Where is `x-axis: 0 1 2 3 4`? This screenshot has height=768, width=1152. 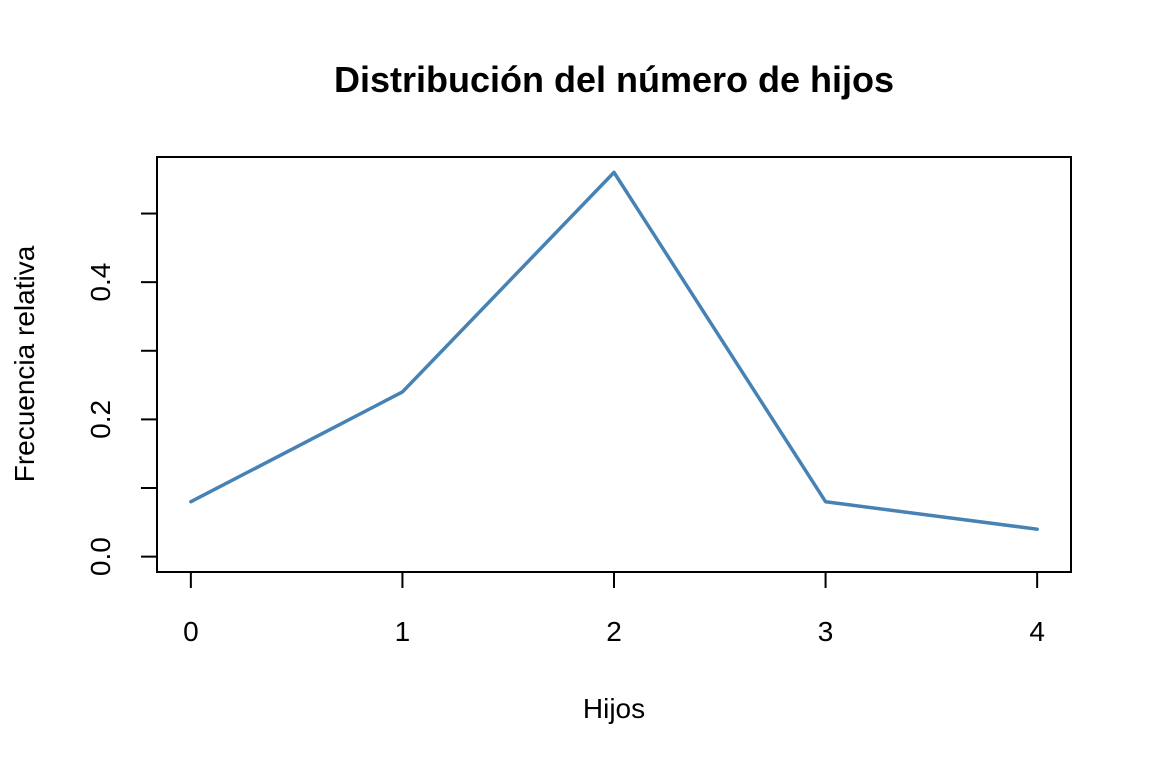
x-axis: 0 1 2 3 4 is located at coordinates (614, 609).